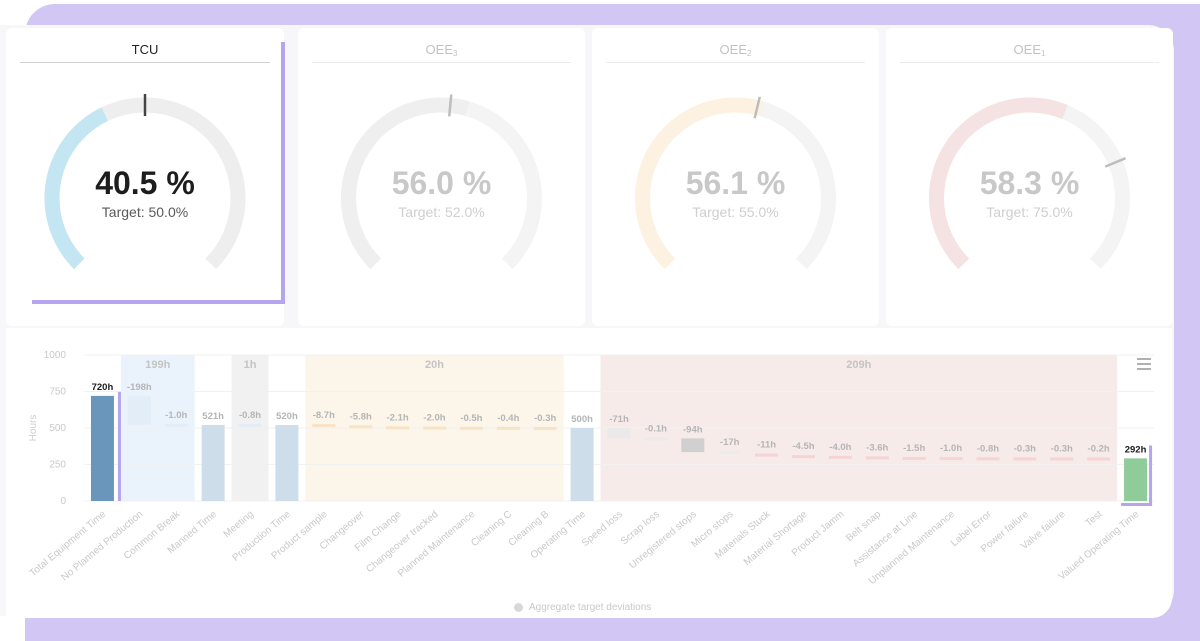  I want to click on y-tick-label: 500, so click(57, 428).